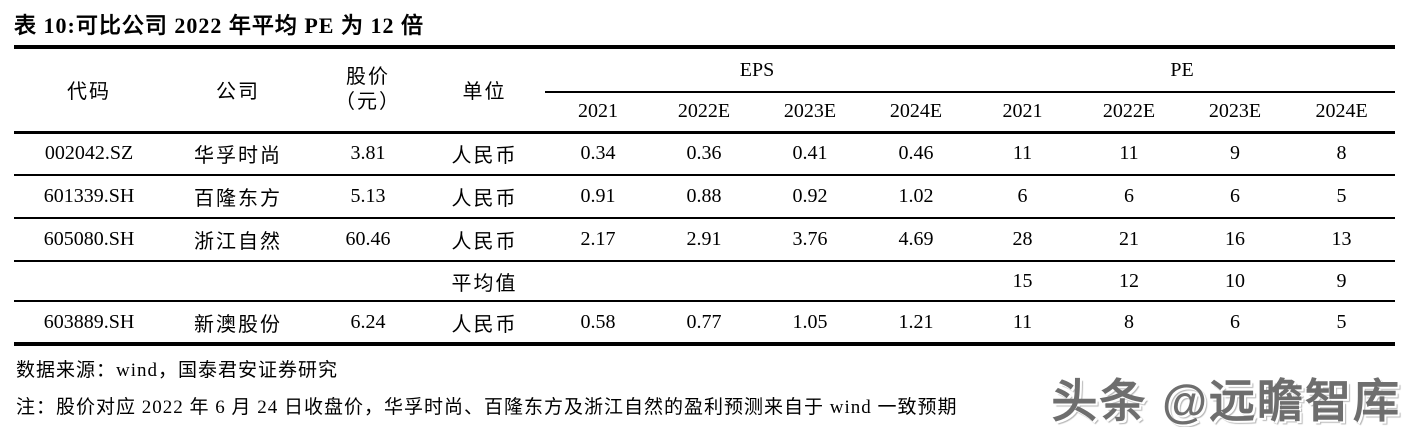  I want to click on header-eps-2021: 2021, so click(598, 111).